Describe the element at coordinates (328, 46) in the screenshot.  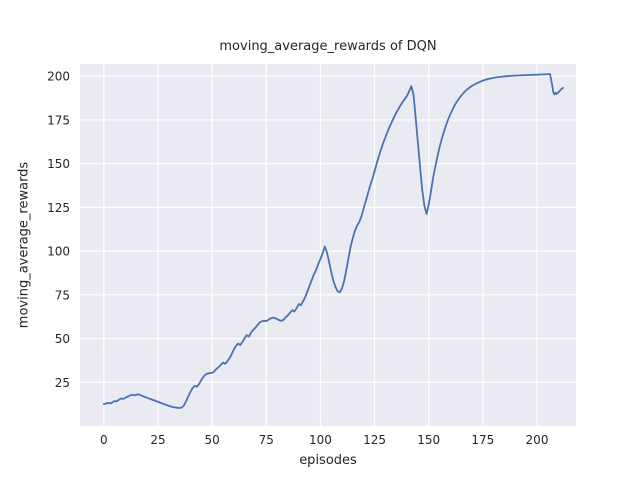
I see `chart-title: moving_average_rewards of DQN` at that location.